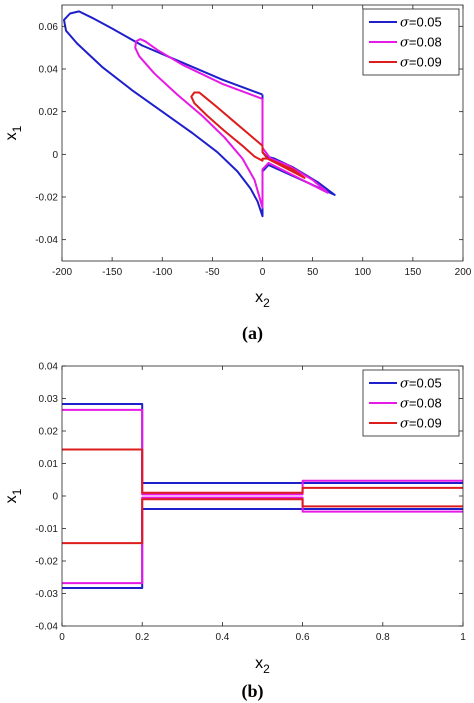  I want to click on x-tick-label: 150, so click(413, 272).